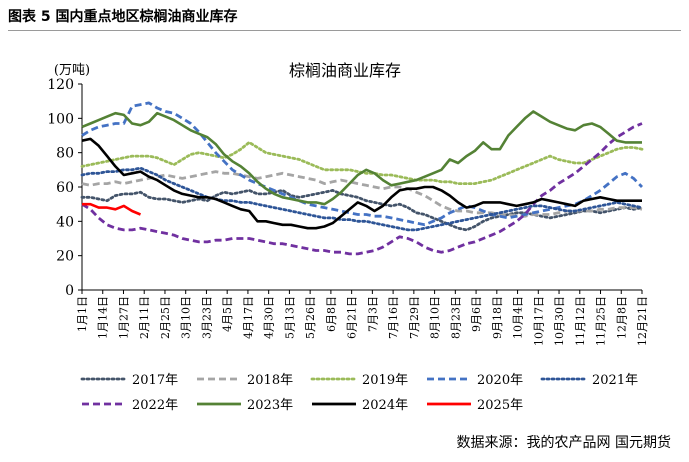  Describe the element at coordinates (538, 321) in the screenshot. I see `x-tick-label: 10月17日` at that location.